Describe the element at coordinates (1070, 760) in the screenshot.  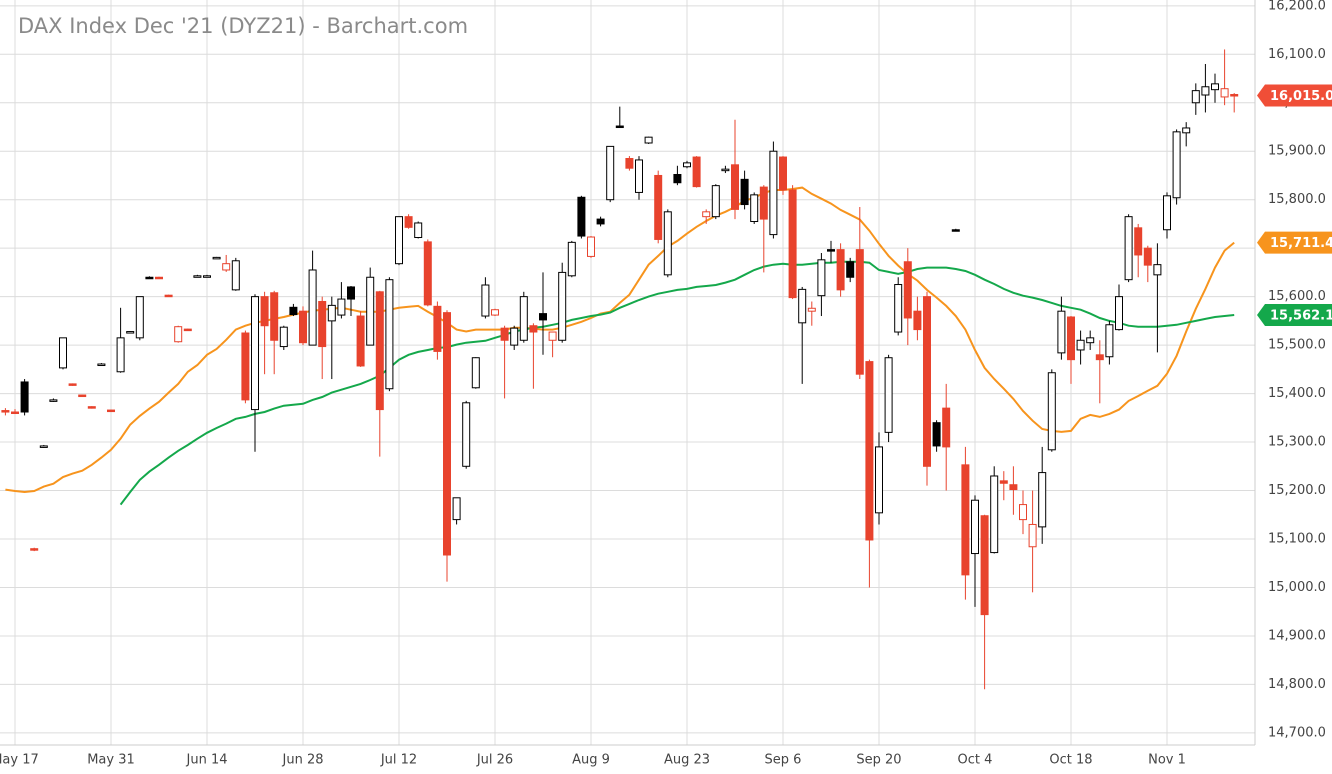
I see `x-tick-label: Oct 18` at that location.